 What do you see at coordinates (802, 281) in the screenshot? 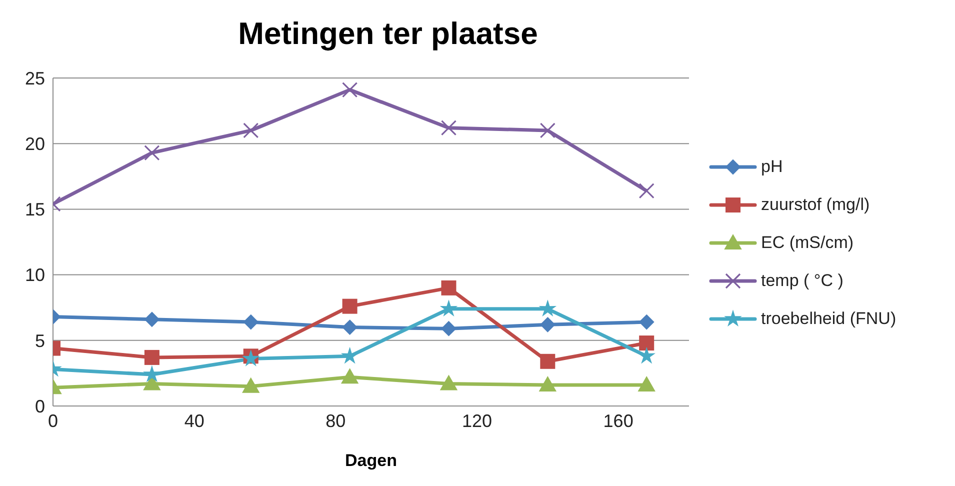
I see `legend-label: temp ( °C )` at bounding box center [802, 281].